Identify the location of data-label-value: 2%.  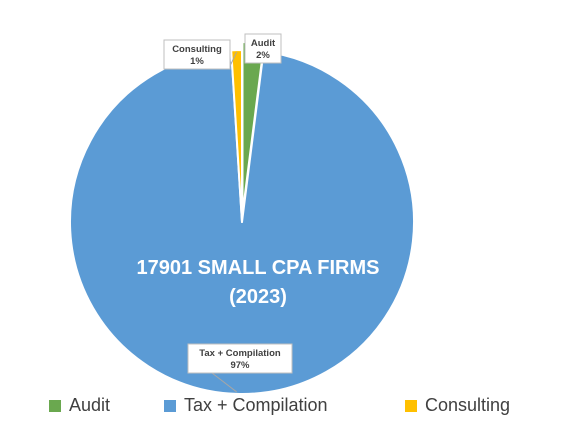
(263, 55).